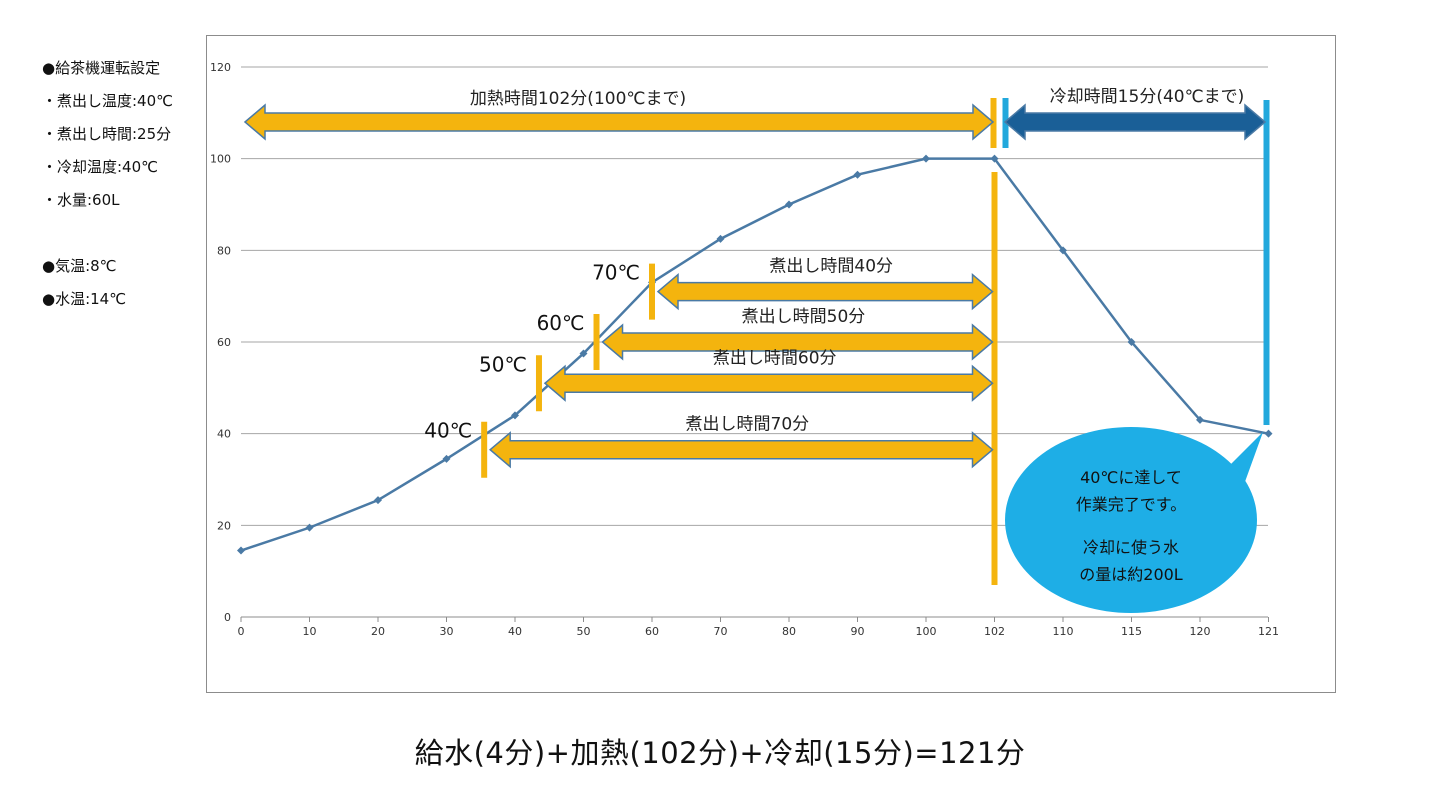  I want to click on bubble-text: 作業完了です。, so click(1131, 504).